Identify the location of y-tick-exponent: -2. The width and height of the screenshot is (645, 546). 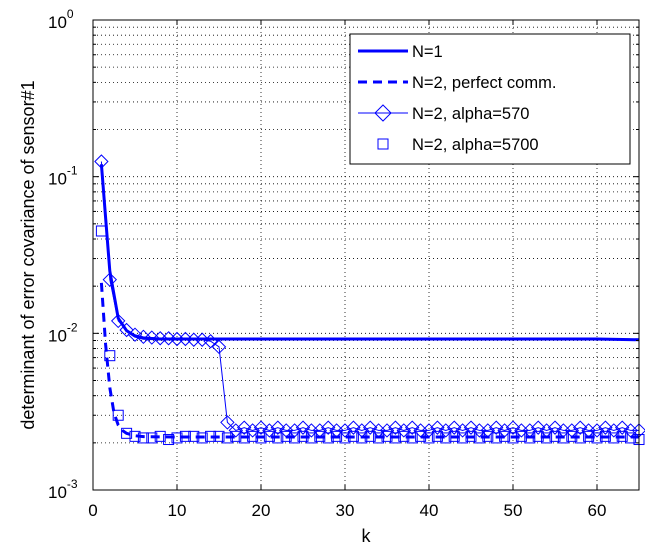
(72, 327).